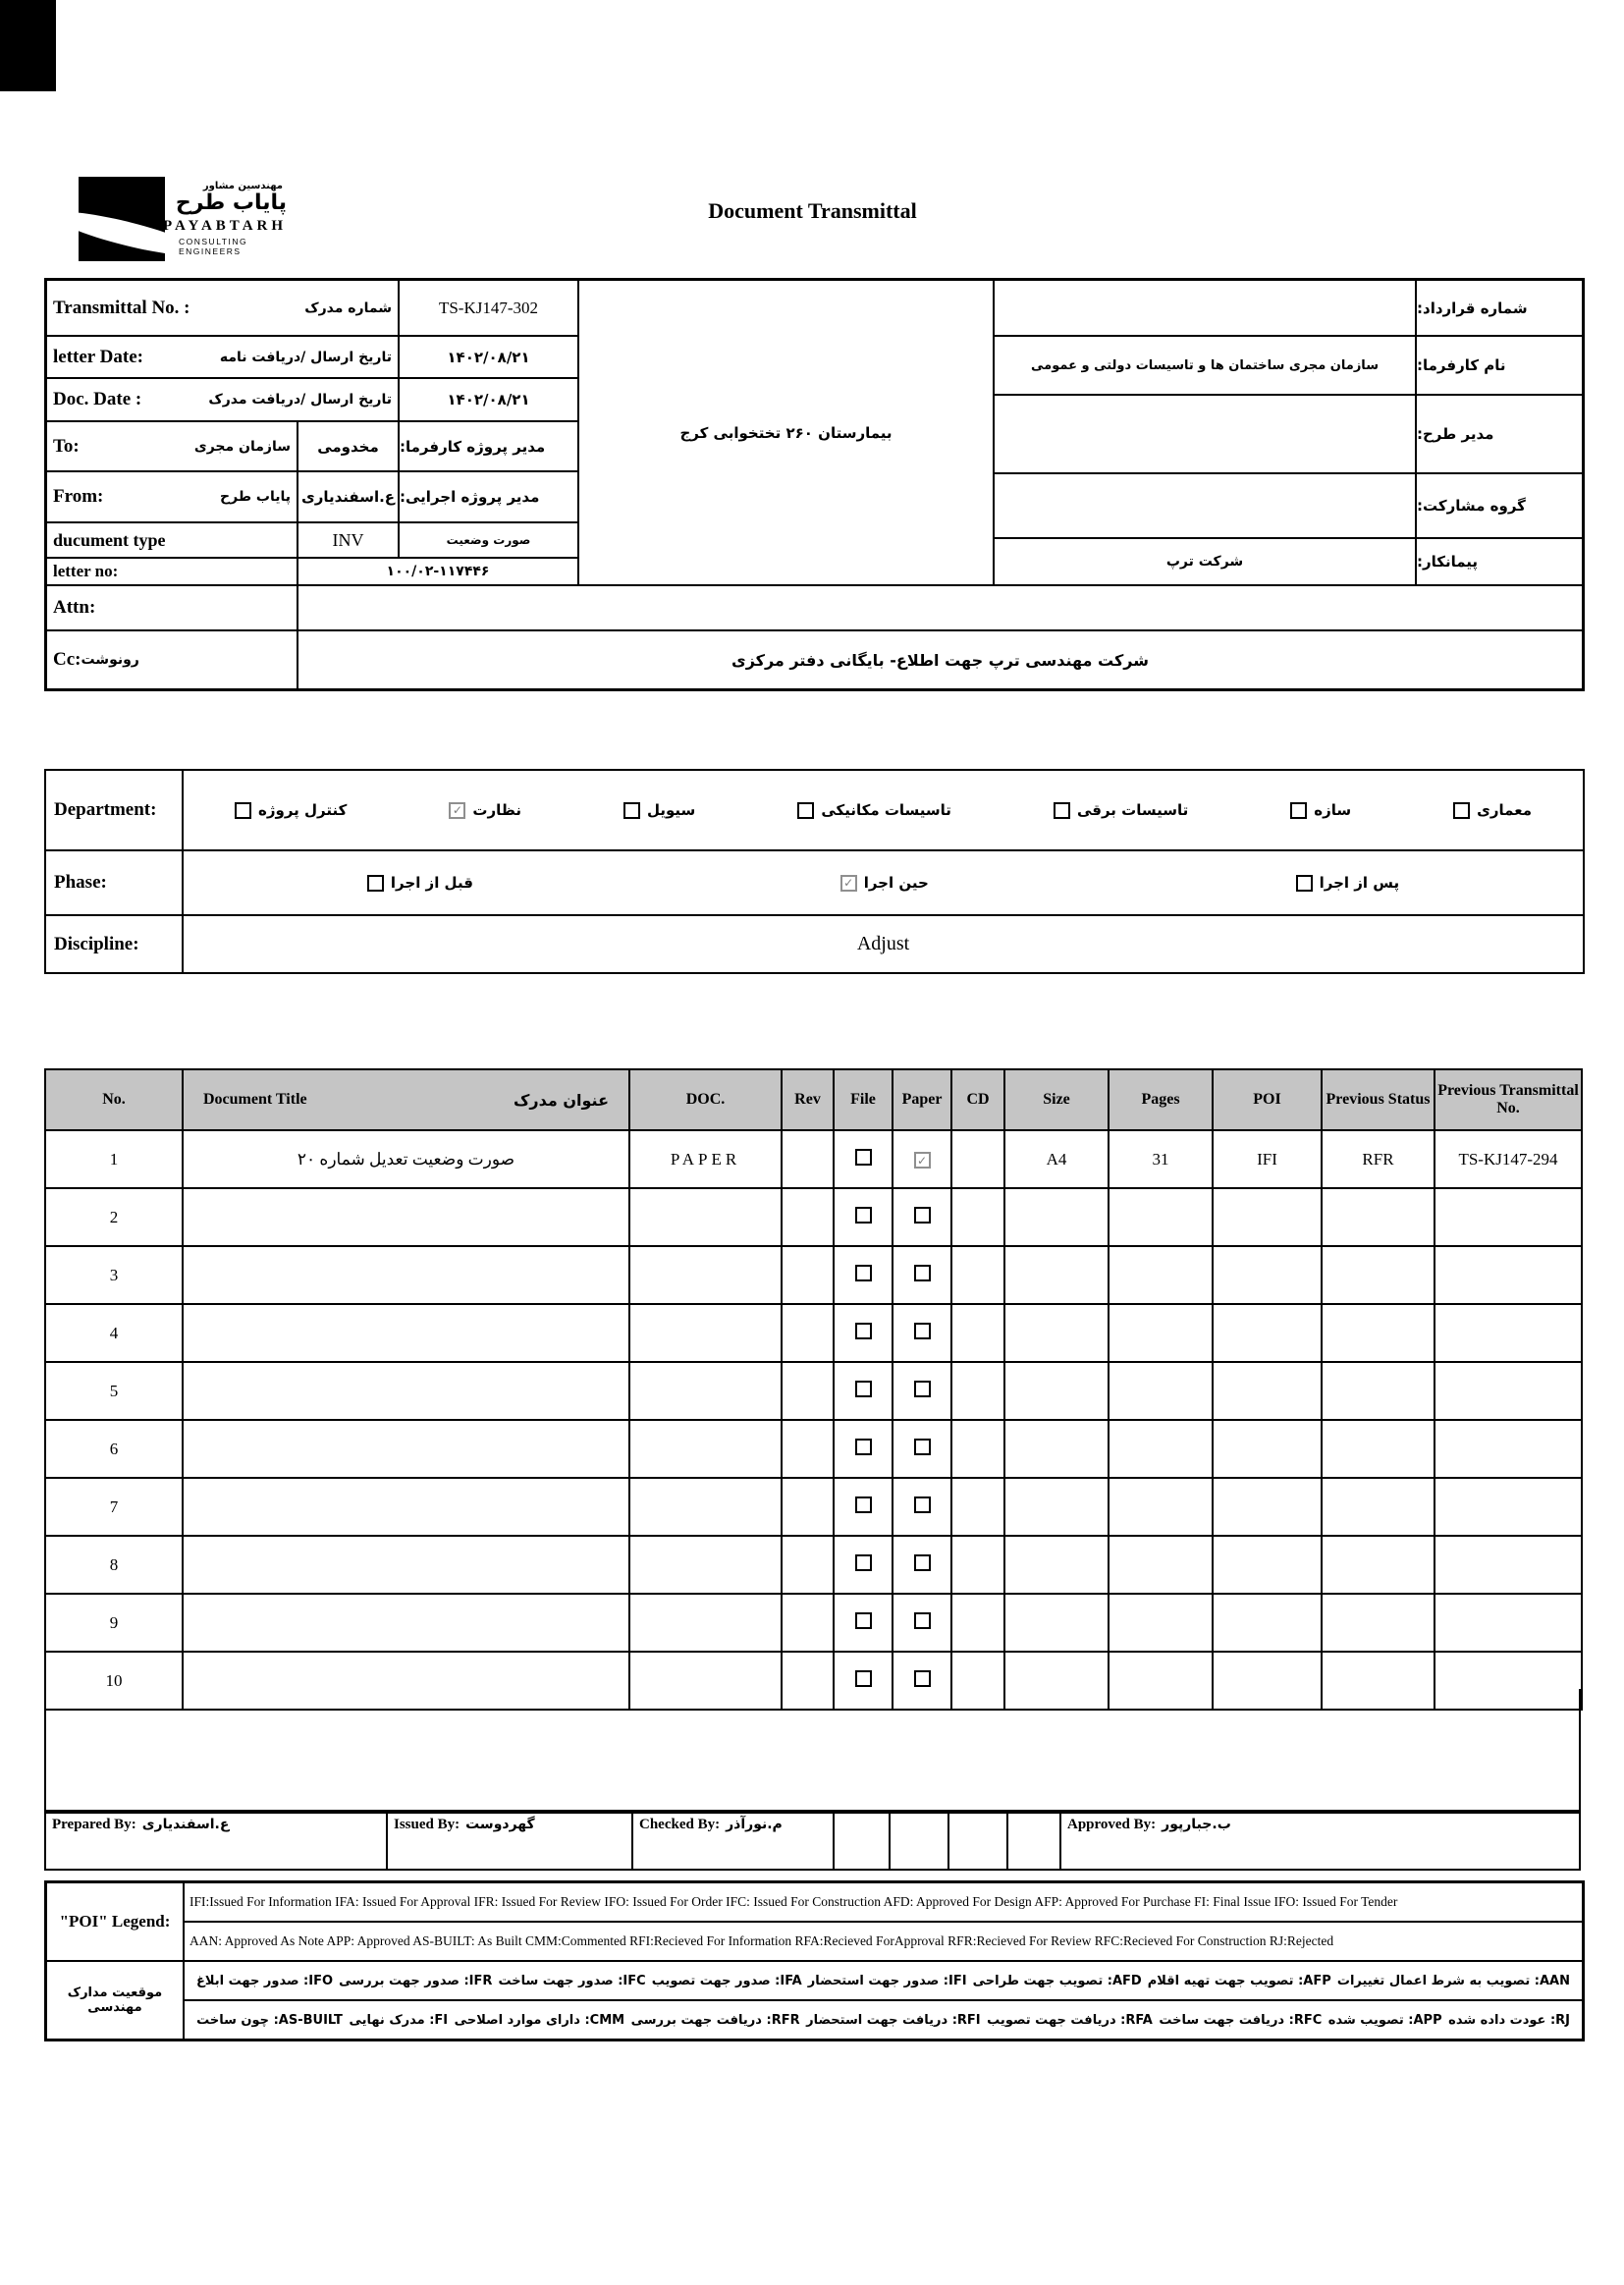  I want to click on checkbox-item-label: قبل از اجرا, so click(431, 884).